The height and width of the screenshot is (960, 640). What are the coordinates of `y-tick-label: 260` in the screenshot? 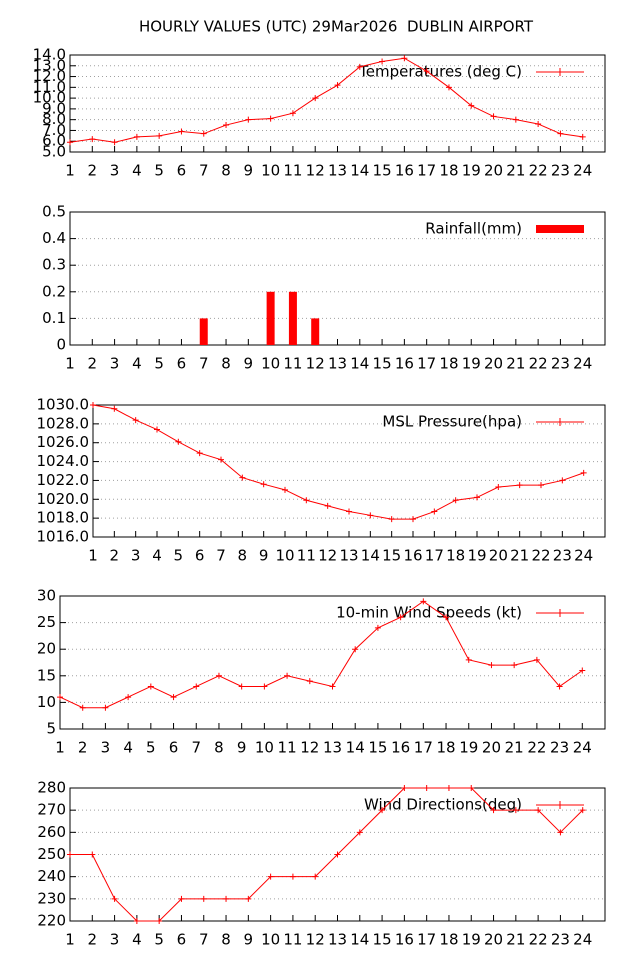 It's located at (51, 832).